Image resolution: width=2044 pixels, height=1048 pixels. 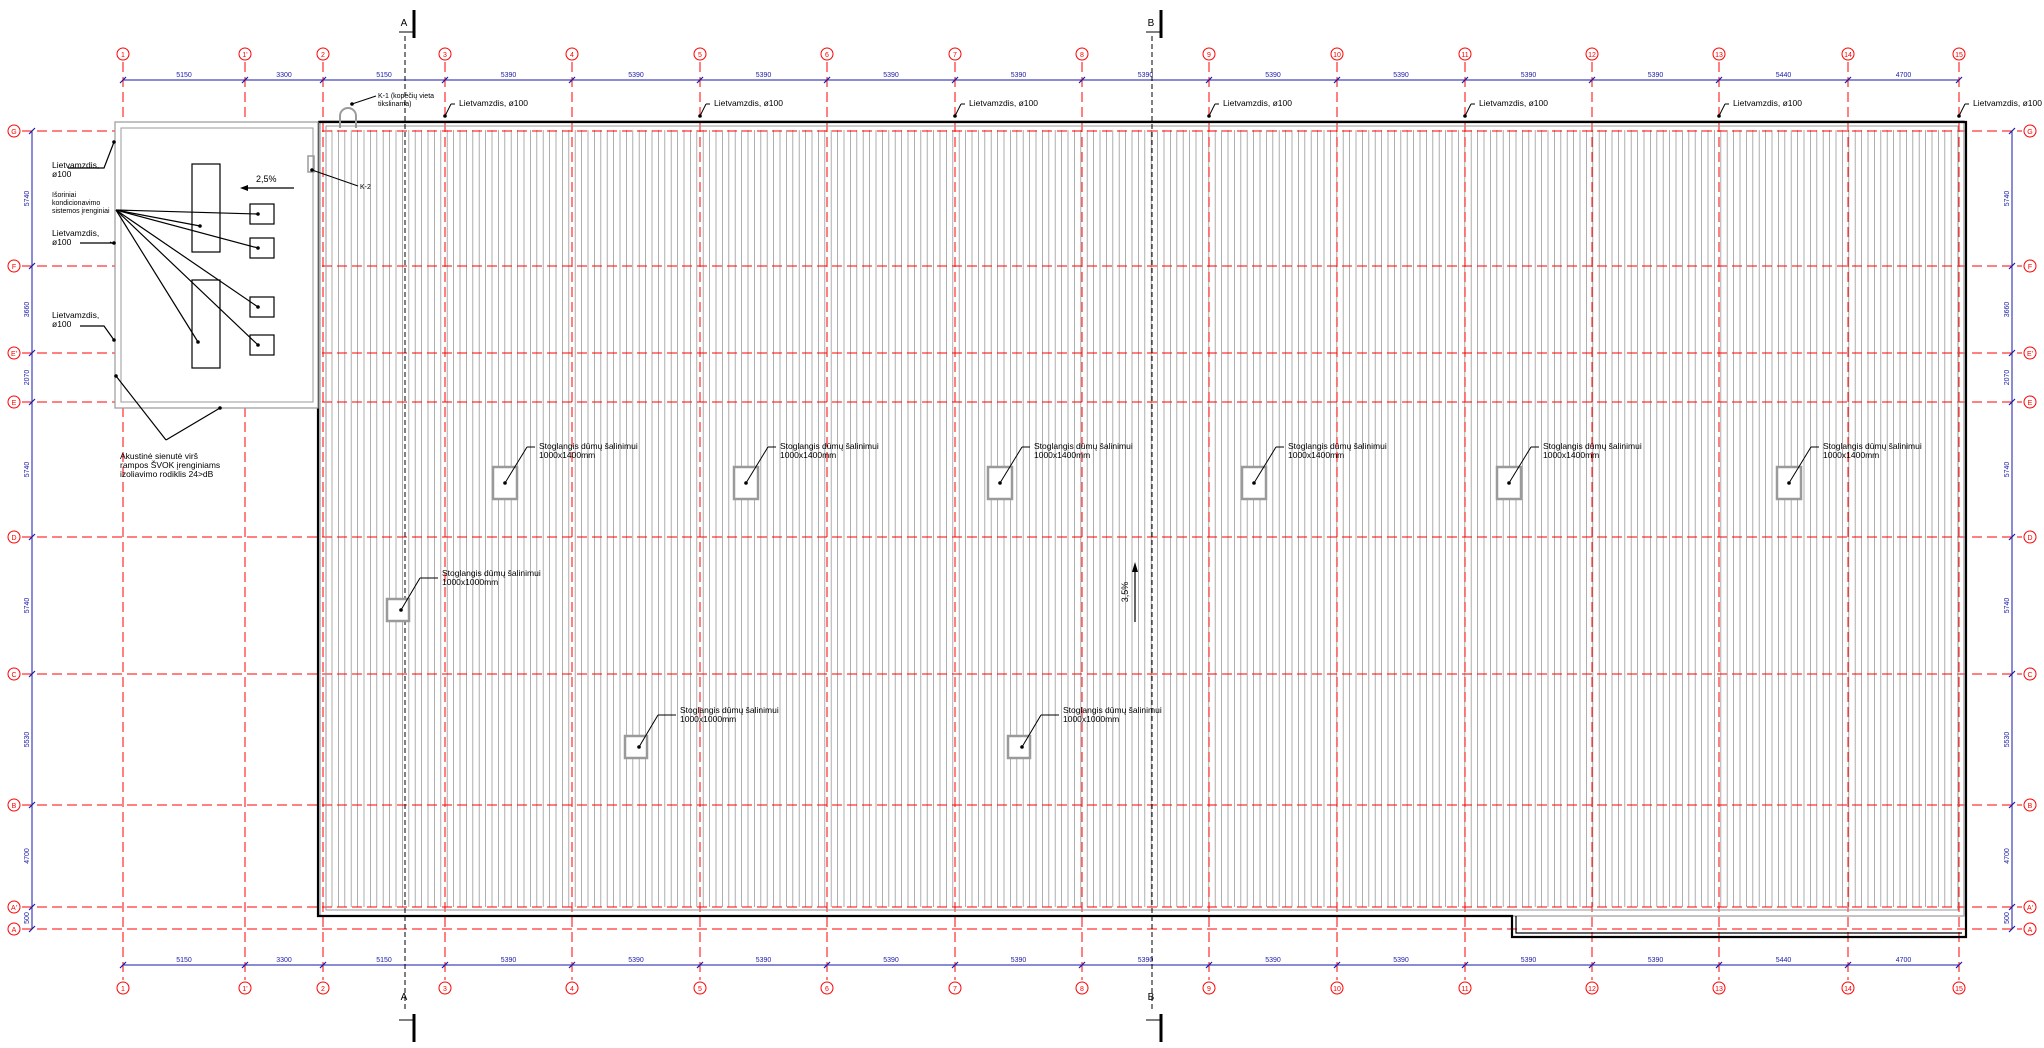 I want to click on smoke-hatch-large-label1-5: Stoglangis dūmų šalinimui, so click(x=1872, y=446).